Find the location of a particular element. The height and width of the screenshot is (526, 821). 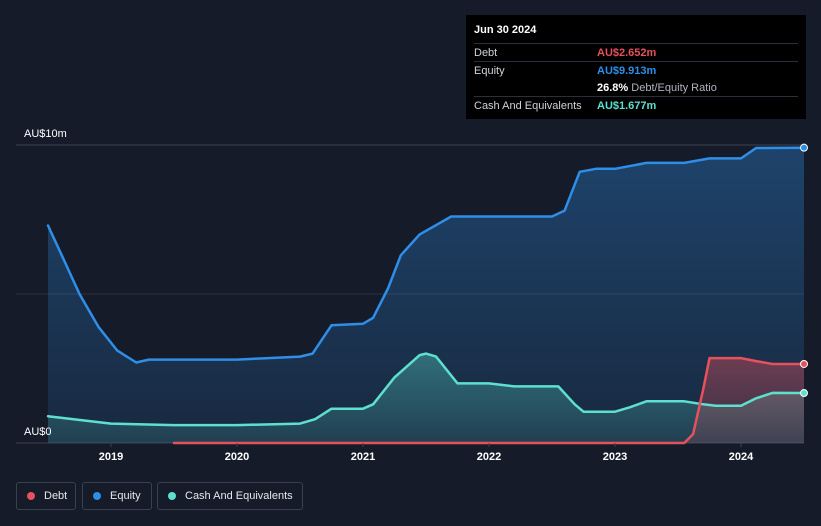

y-tick-label: AU$10m is located at coordinates (45, 134).